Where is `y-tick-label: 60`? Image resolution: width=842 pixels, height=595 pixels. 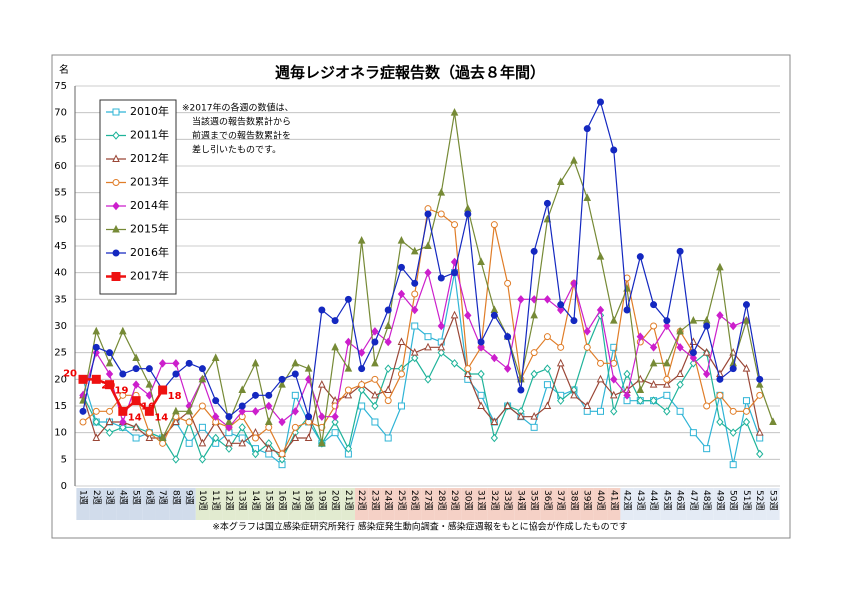
y-tick-label: 60 is located at coordinates (60, 166).